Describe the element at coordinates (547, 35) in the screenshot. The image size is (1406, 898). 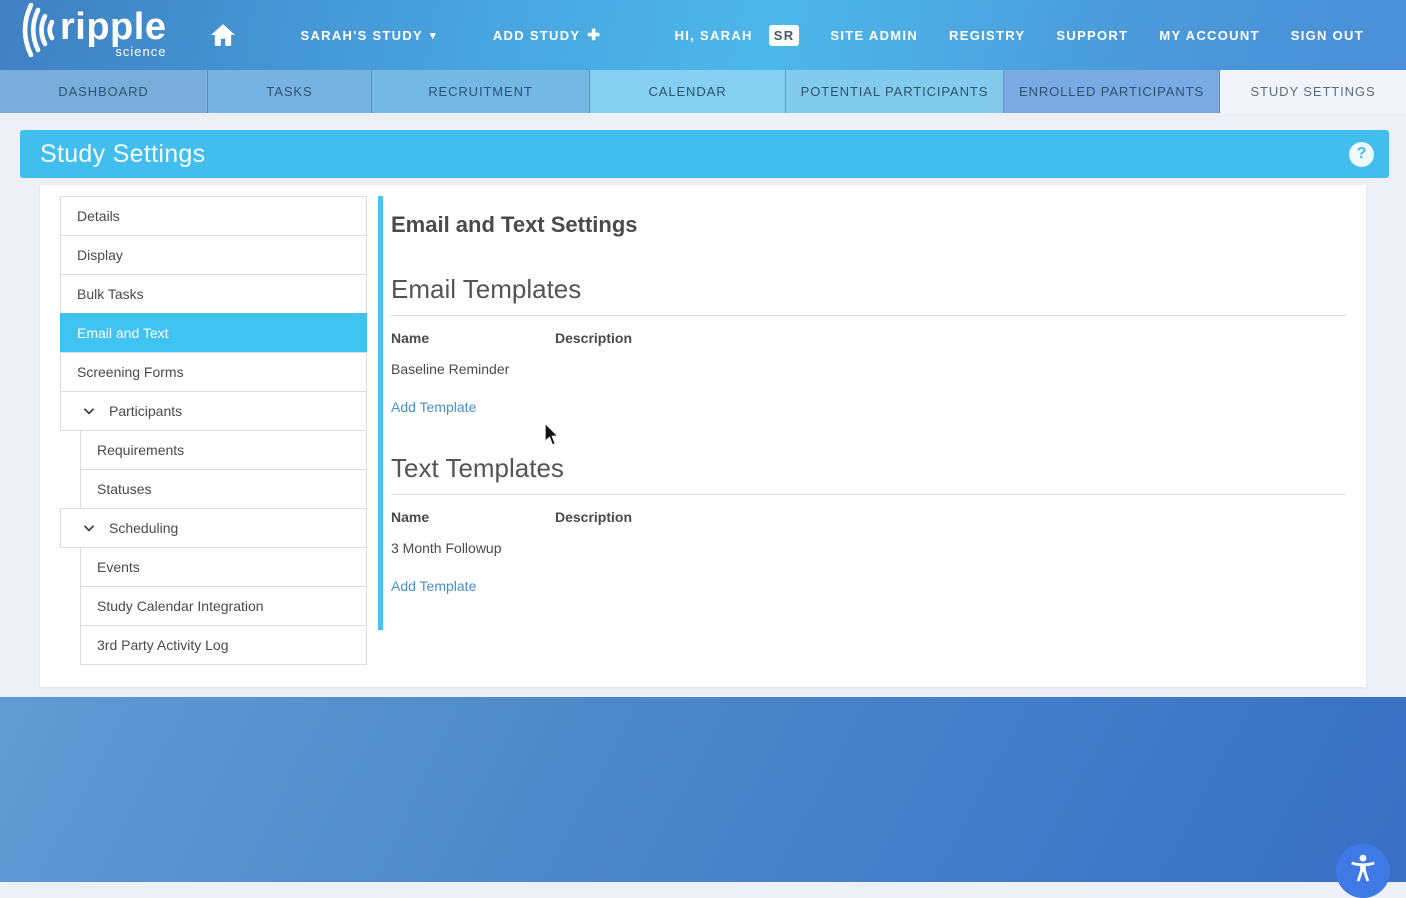
I see `add-study-button: ADD STUDY ✚` at that location.